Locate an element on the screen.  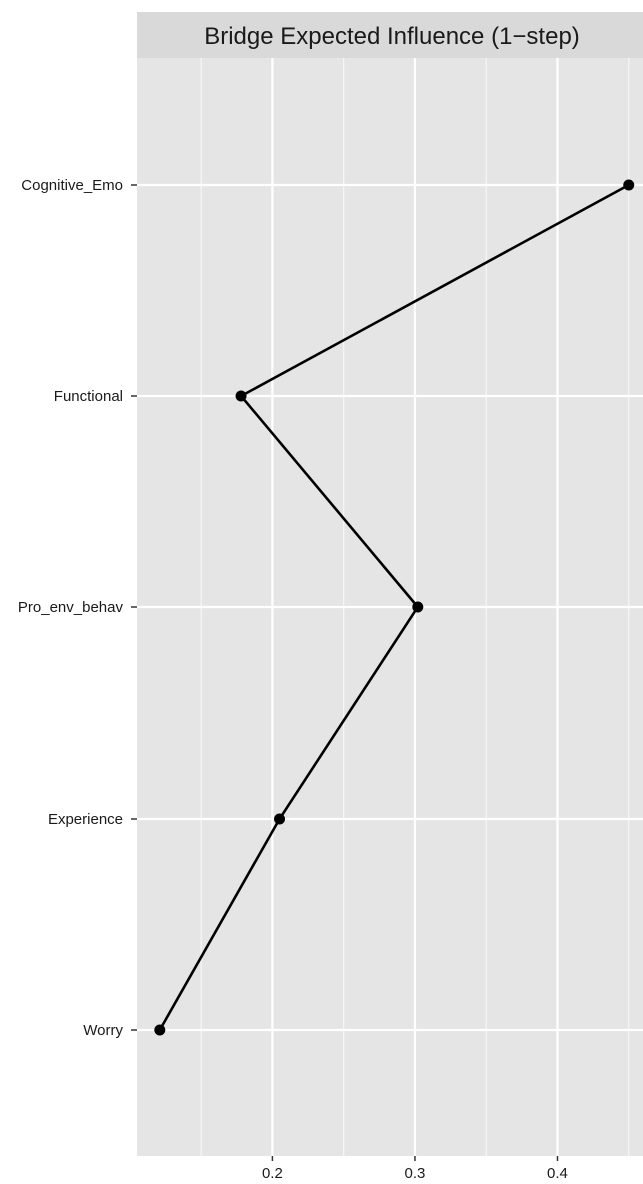
data-point-functional is located at coordinates (241, 396).